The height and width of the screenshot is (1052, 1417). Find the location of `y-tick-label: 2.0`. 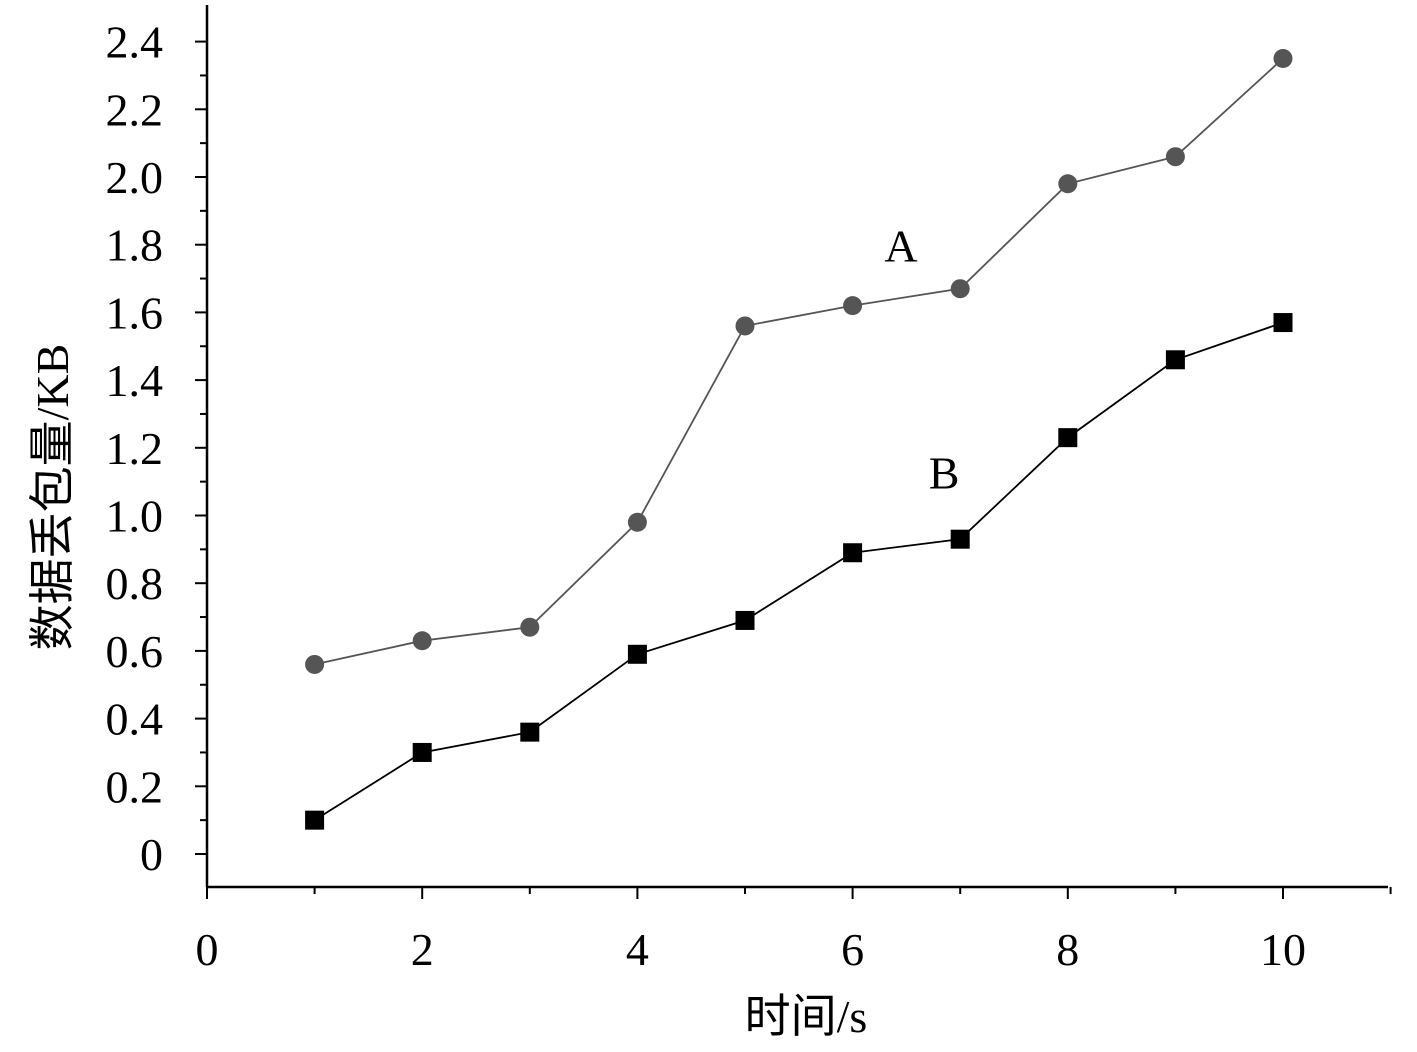

y-tick-label: 2.0 is located at coordinates (135, 177).